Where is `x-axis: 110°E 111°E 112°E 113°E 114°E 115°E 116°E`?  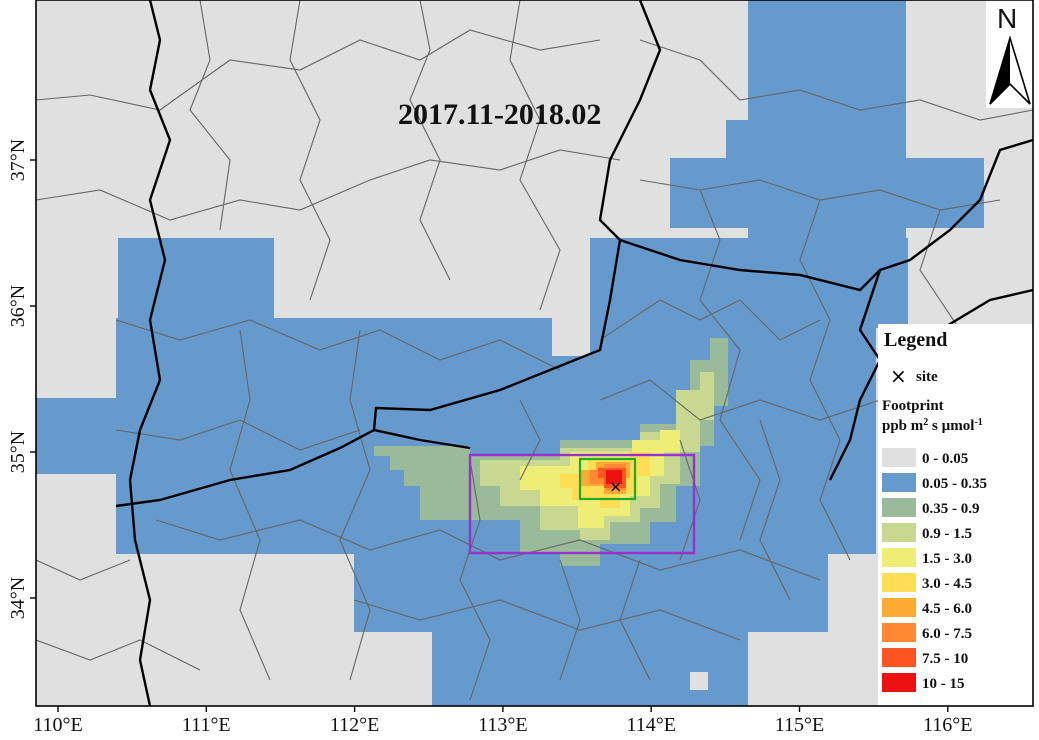
x-axis: 110°E 111°E 112°E 113°E 114°E 115°E 116°E is located at coordinates (503, 721).